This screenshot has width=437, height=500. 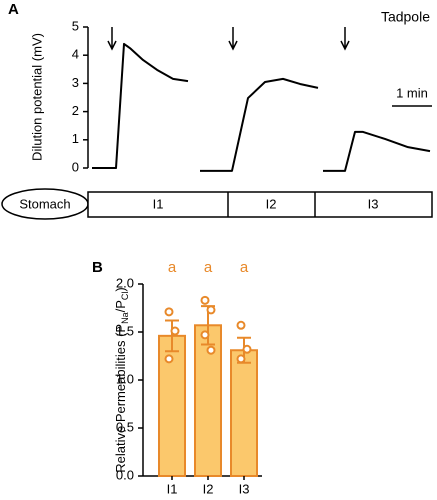 I want to click on y-tick-label: 2, so click(x=75, y=110).